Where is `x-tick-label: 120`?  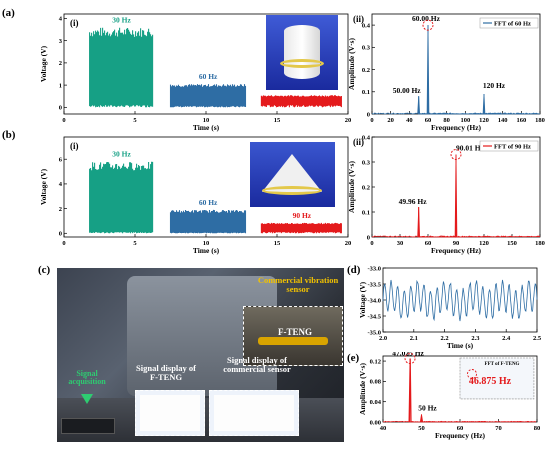 x-tick-label: 120 is located at coordinates (484, 120).